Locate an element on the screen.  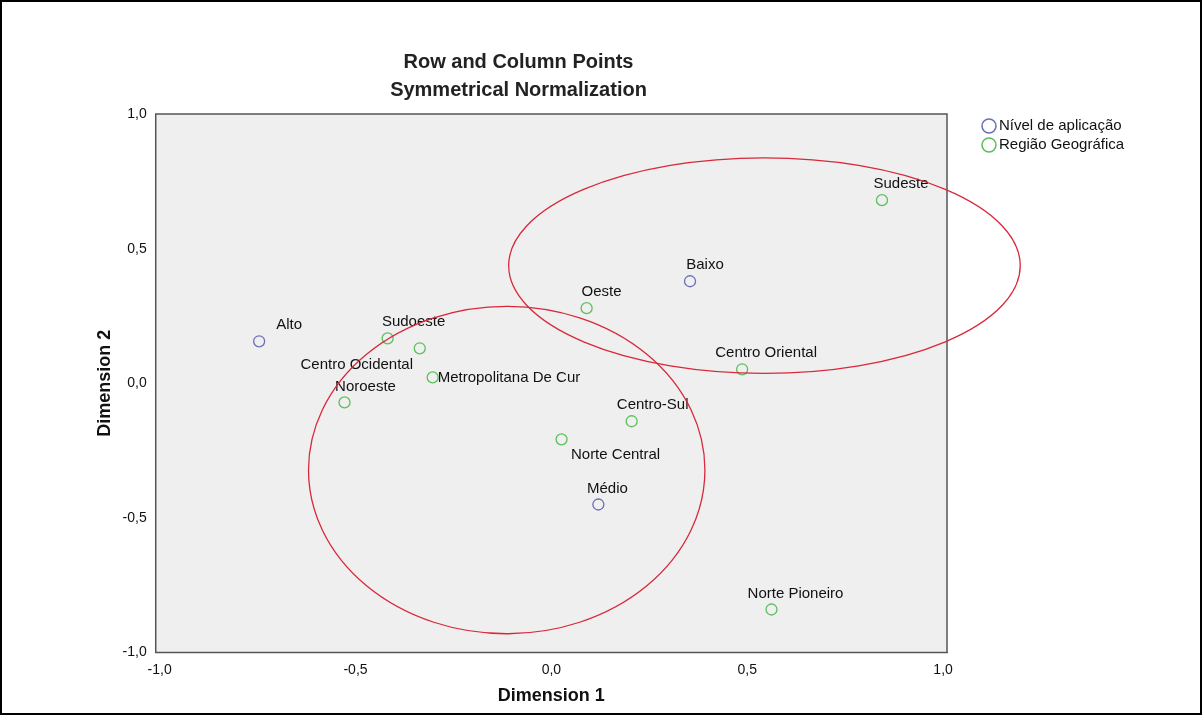
y-axis-title: Dimension 2 is located at coordinates (103, 383).